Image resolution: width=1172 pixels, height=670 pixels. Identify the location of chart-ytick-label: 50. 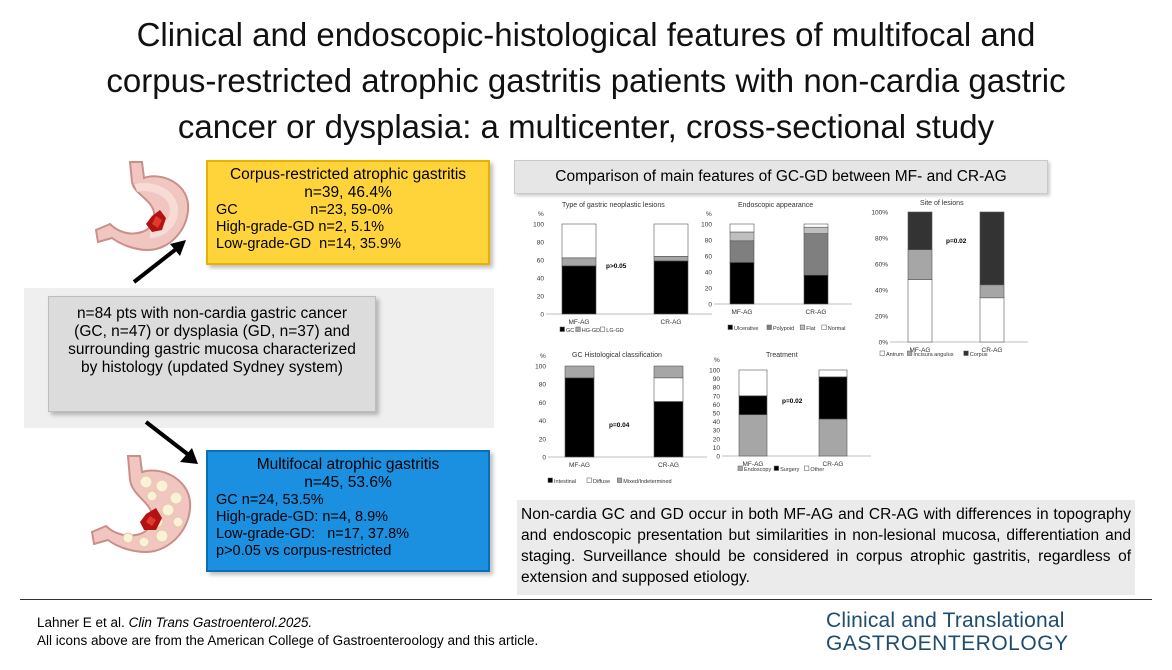
(717, 414).